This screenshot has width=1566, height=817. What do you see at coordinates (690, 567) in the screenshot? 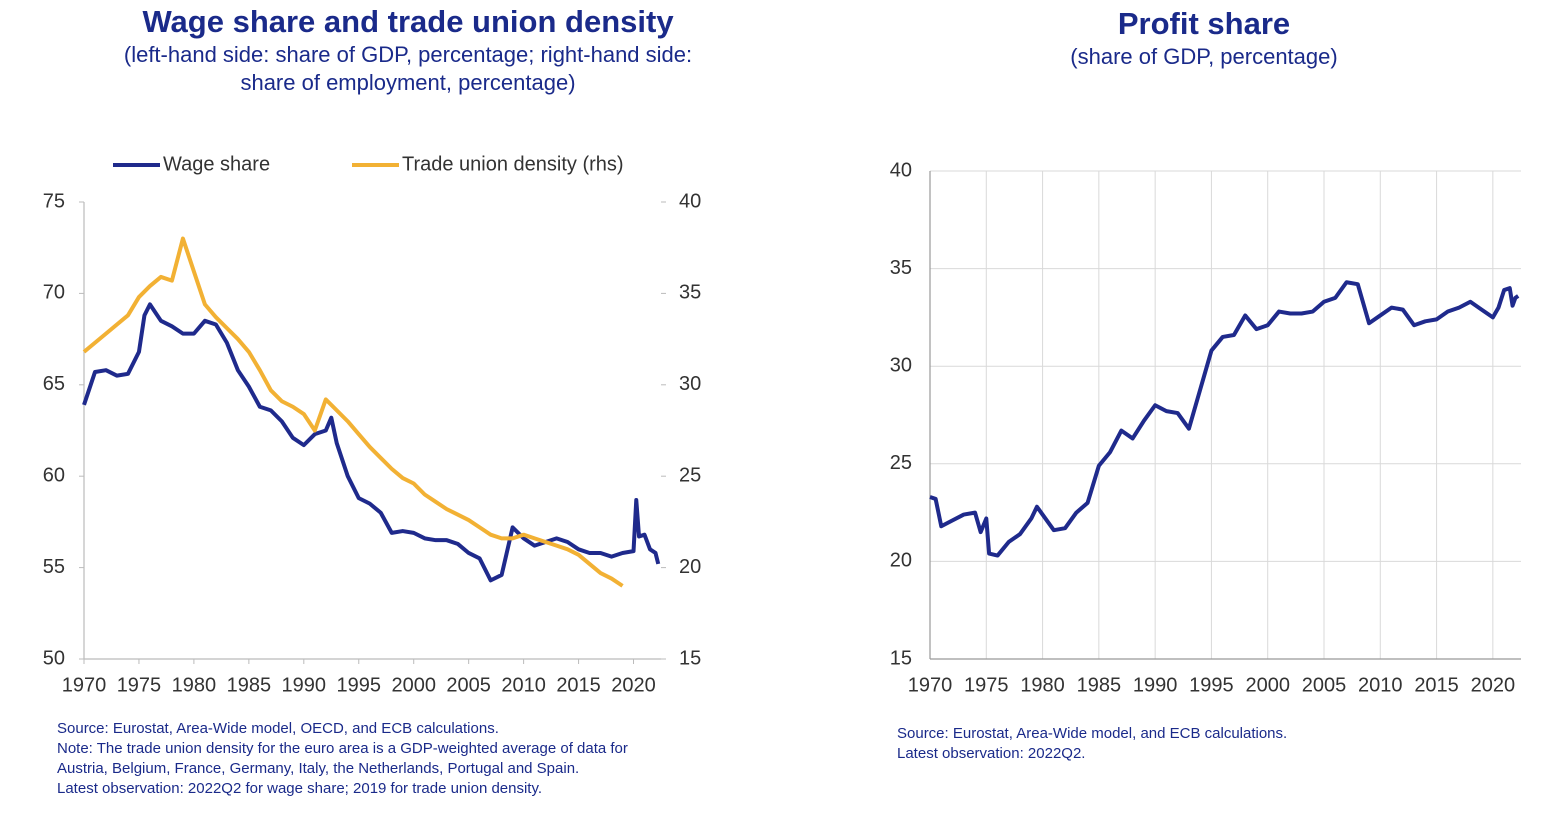
I see `y2-tick-label: 20` at bounding box center [690, 567].